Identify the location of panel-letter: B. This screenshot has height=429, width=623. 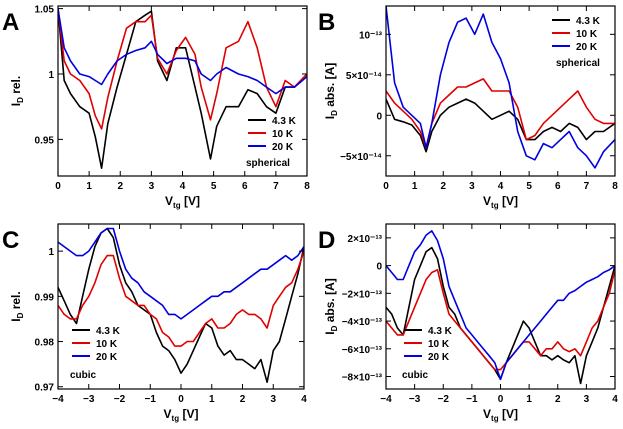
(326, 22).